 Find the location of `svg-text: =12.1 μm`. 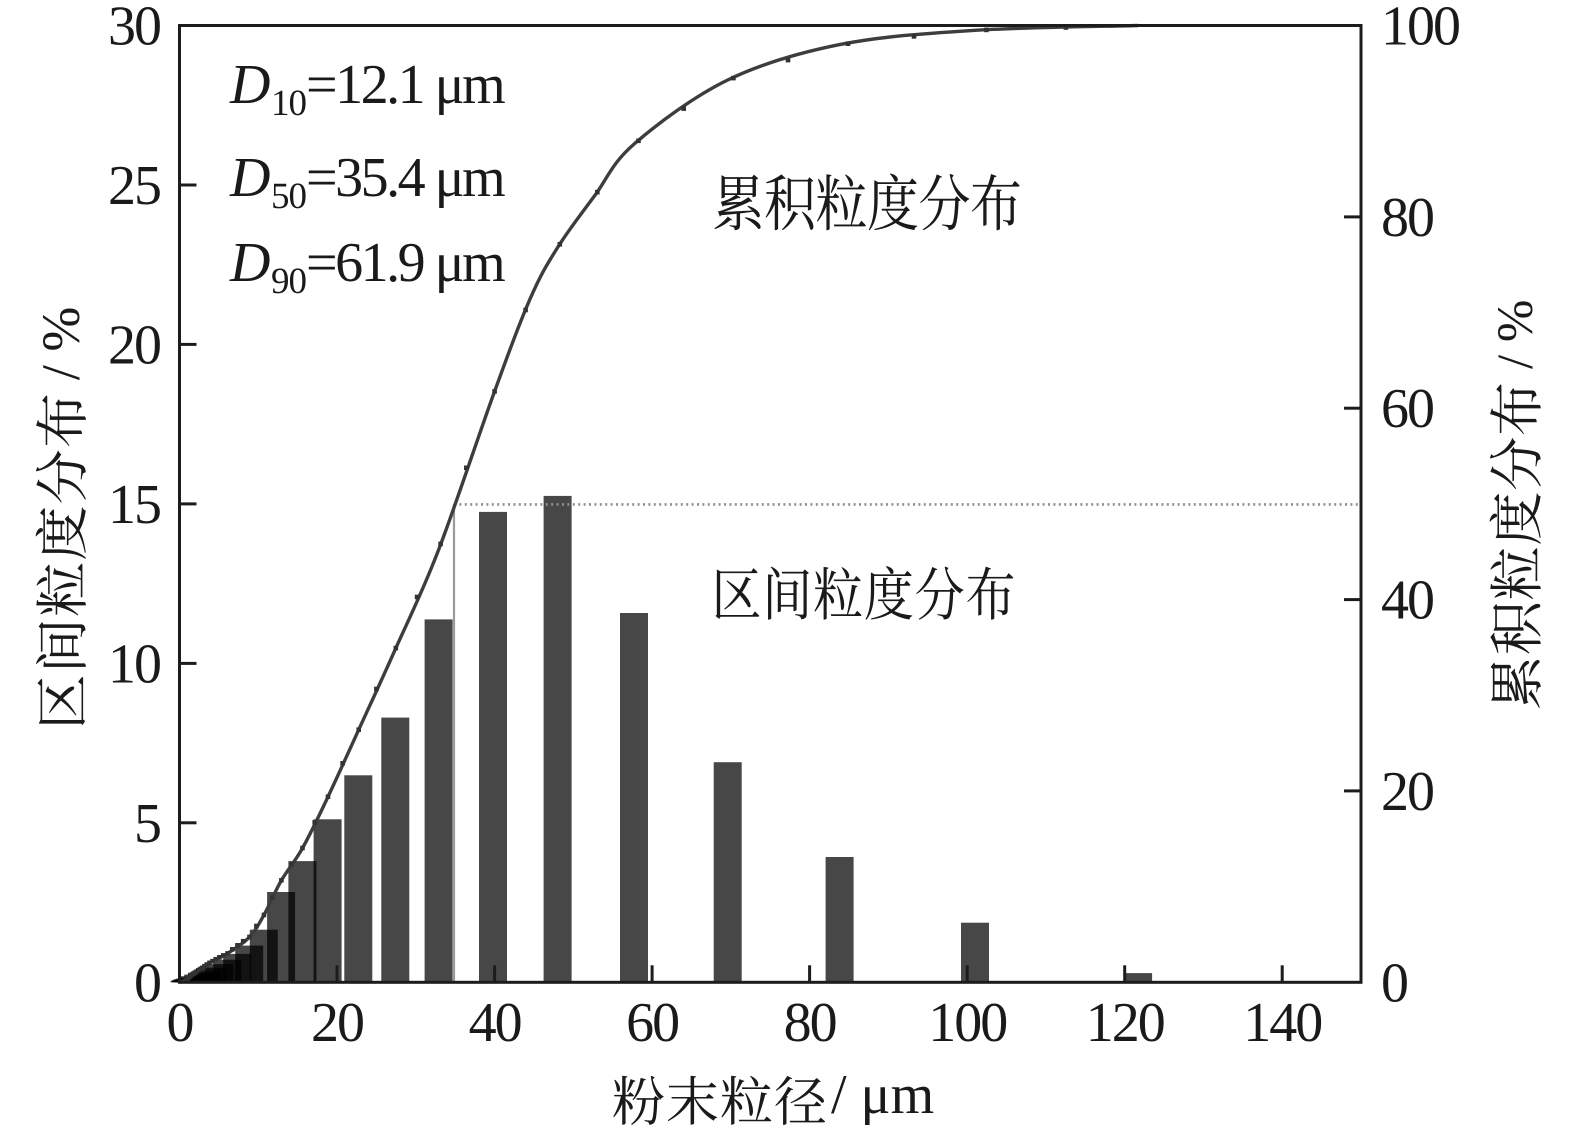

svg-text: =12.1 μm is located at coordinates (405, 85).